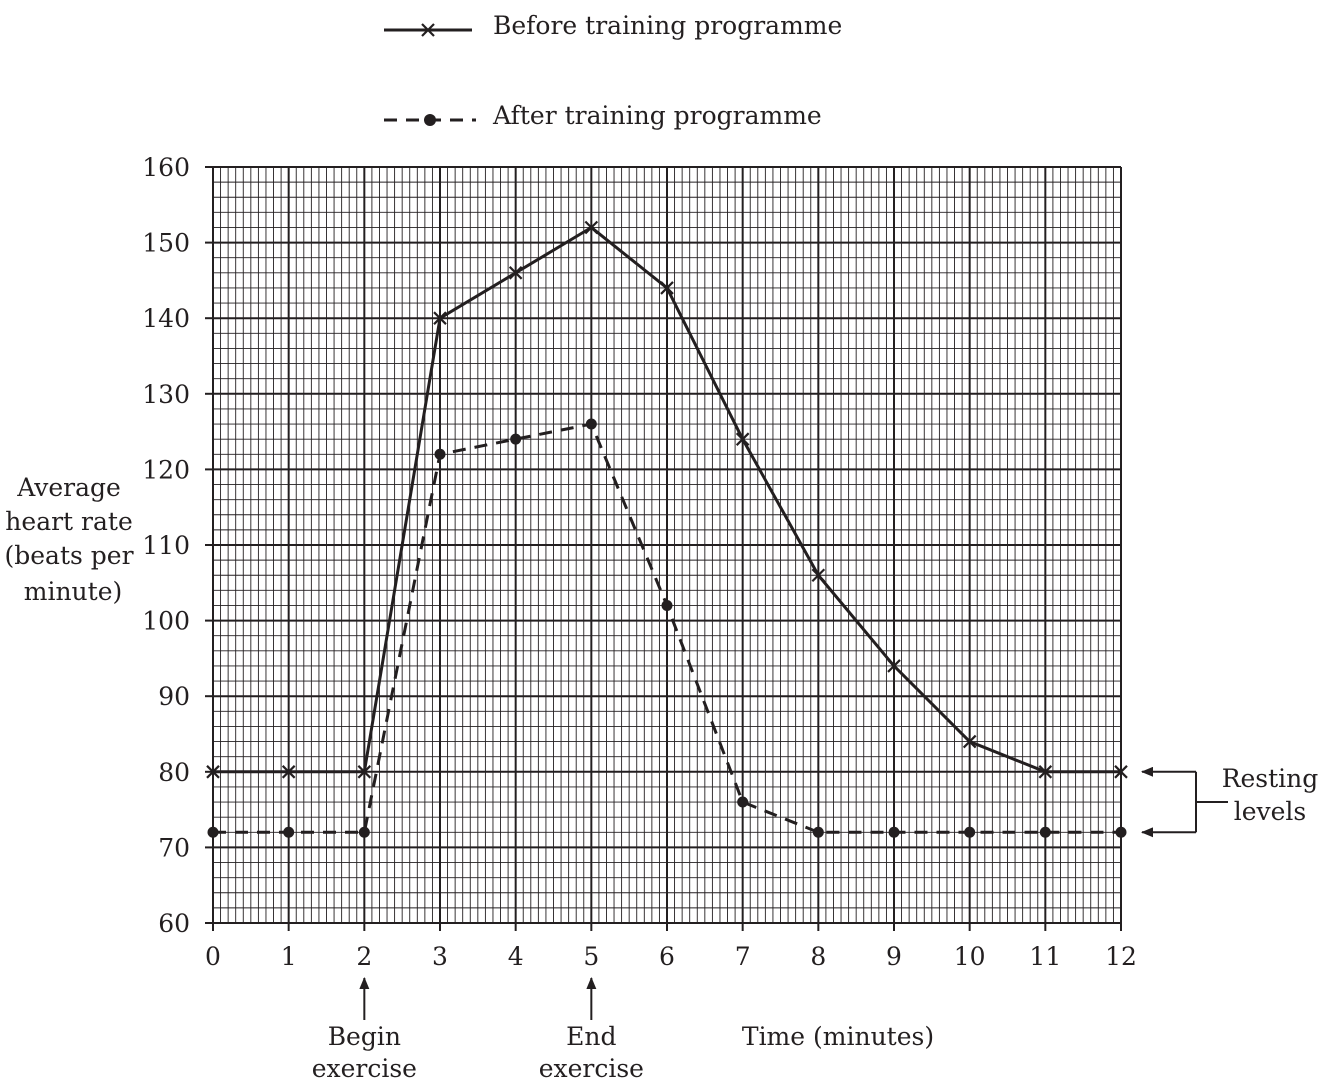  I want to click on x-tick-label: 10, so click(970, 956).